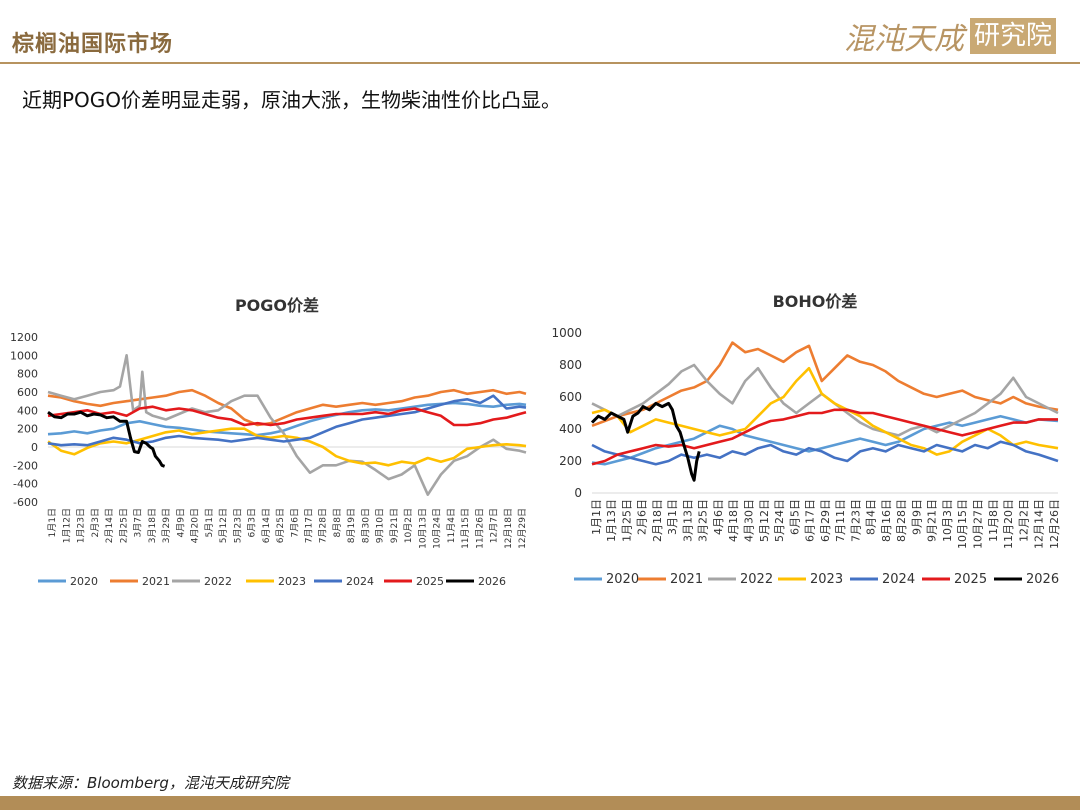 The width and height of the screenshot is (1080, 810). I want to click on x-tick-label: 11月8日, so click(993, 520).